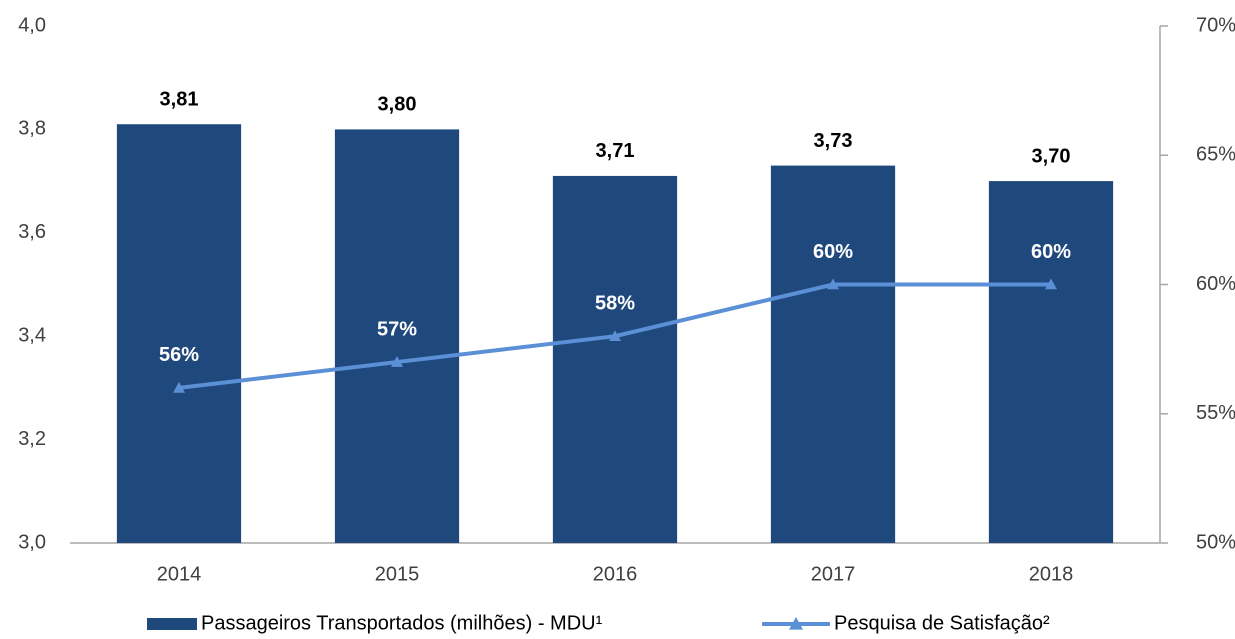 The image size is (1235, 639). I want to click on x-tick-label: 2014, so click(179, 574).